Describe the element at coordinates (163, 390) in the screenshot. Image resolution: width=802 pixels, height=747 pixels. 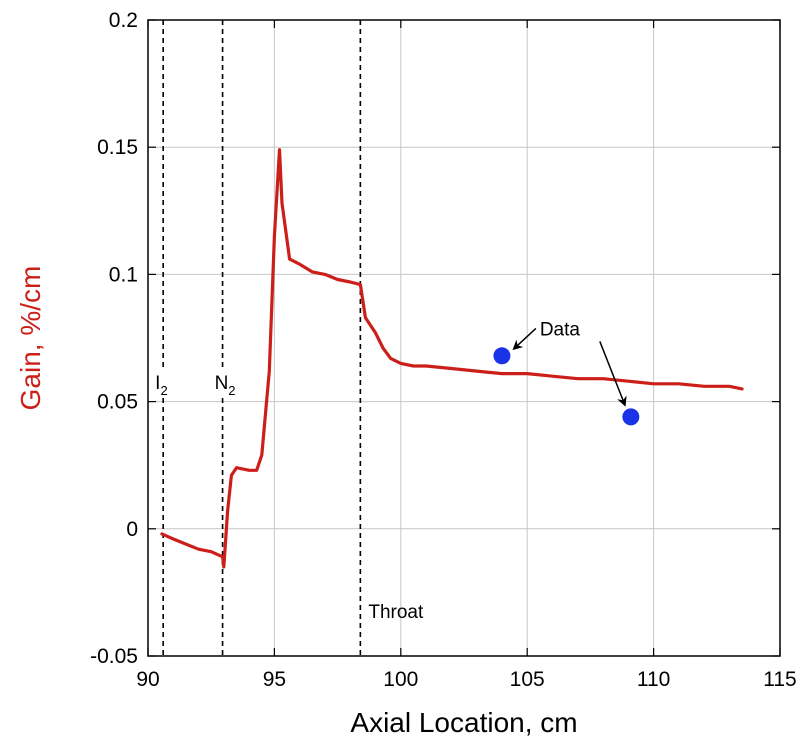
I see `marker-label-sub-0: 2` at that location.